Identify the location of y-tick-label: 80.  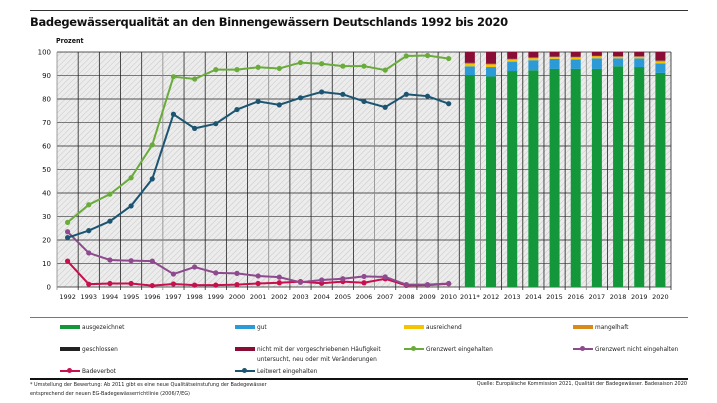
(46, 100).